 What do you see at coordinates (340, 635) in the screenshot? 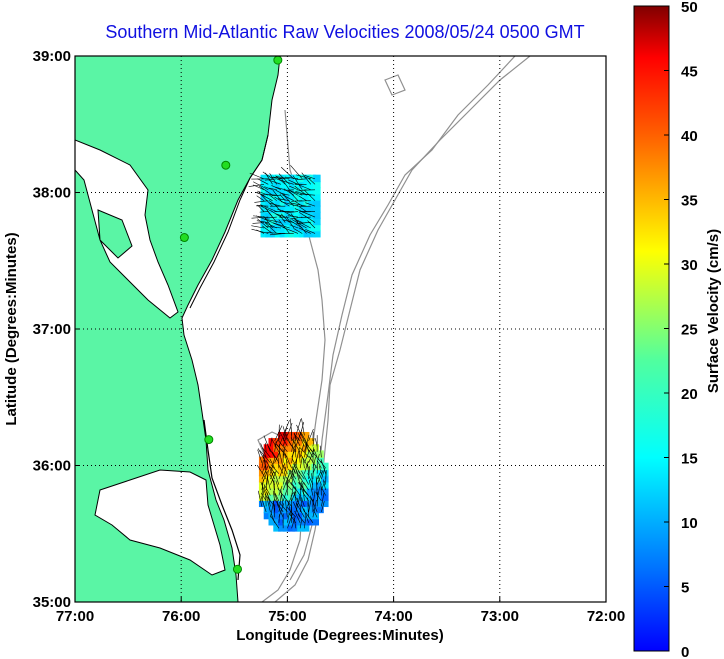
I see `x-axis-label: Longitude (Degrees:Minutes)` at bounding box center [340, 635].